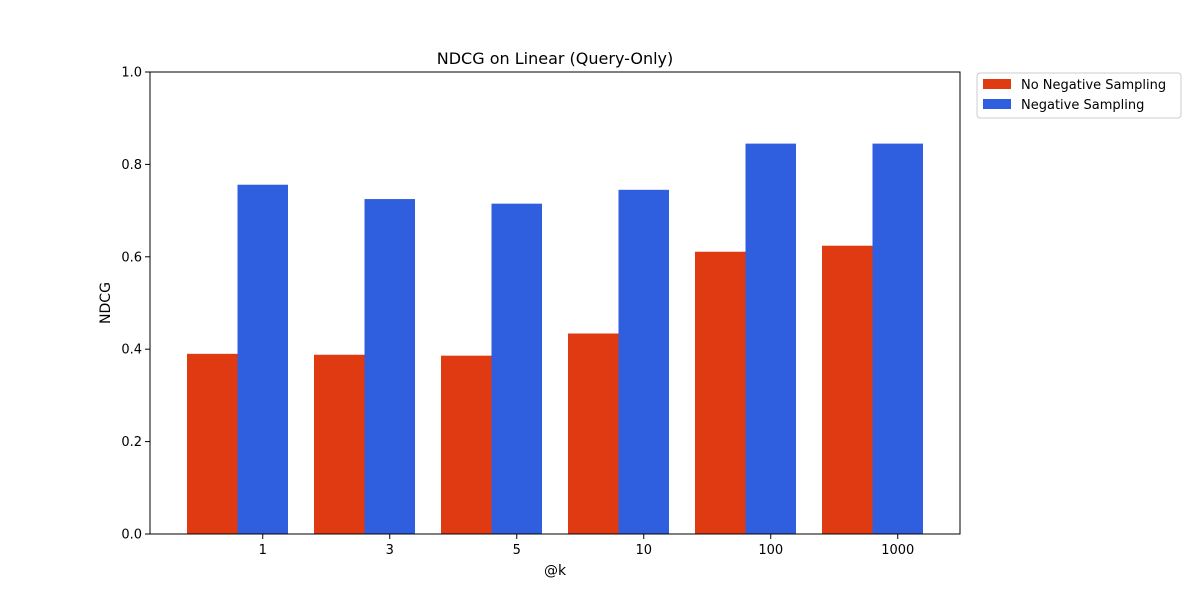 The image size is (1200, 600). I want to click on x-tick-label-10: 10, so click(643, 550).